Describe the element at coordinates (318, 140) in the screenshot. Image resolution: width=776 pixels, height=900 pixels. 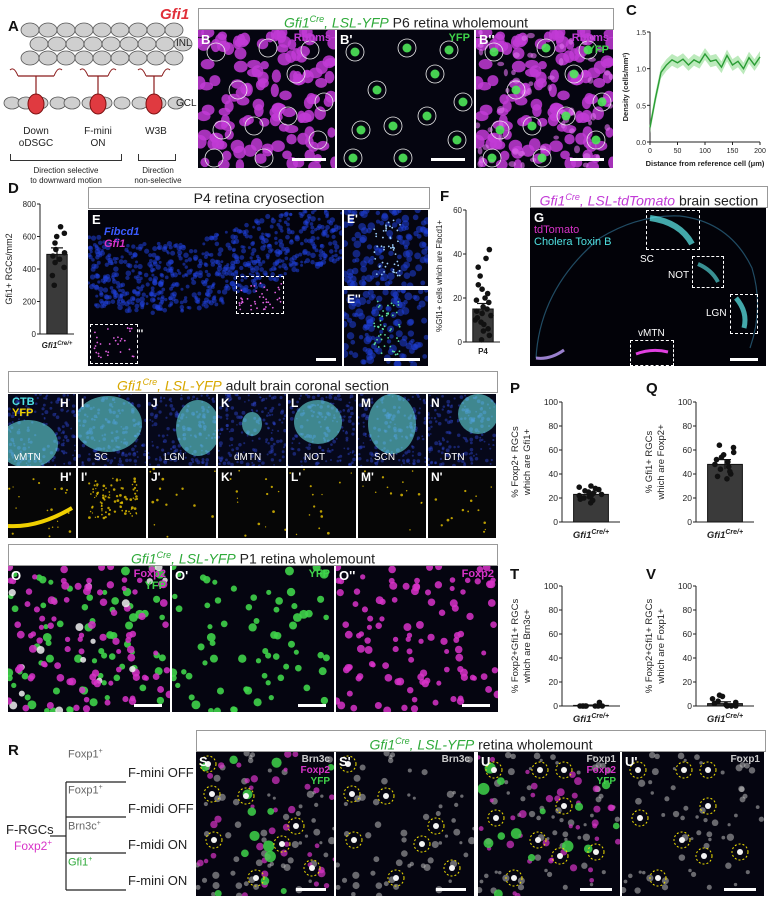
I see `cell-outline` at that location.